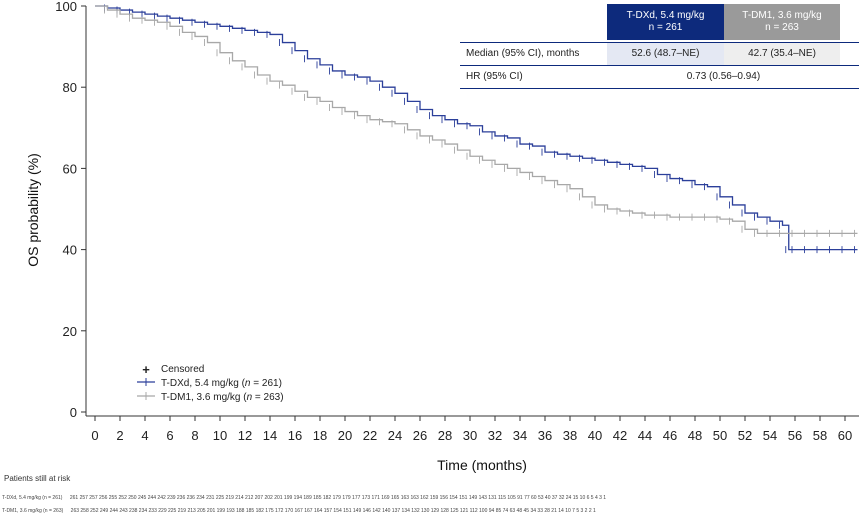 This screenshot has width=865, height=521. Describe the element at coordinates (183, 369) in the screenshot. I see `legend-censored-label: Censored` at that location.